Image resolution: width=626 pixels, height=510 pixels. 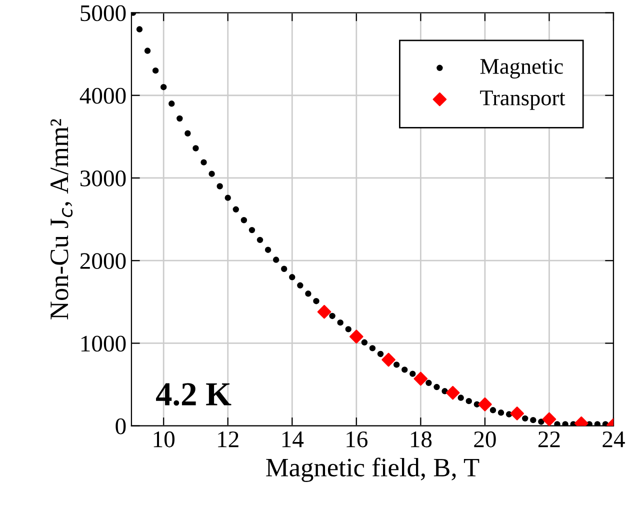 What do you see at coordinates (103, 344) in the screenshot?
I see `y-tick-label: 1000` at bounding box center [103, 344].